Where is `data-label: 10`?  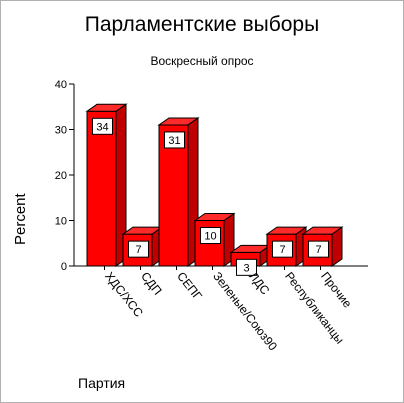 data-label: 10 is located at coordinates (210, 237).